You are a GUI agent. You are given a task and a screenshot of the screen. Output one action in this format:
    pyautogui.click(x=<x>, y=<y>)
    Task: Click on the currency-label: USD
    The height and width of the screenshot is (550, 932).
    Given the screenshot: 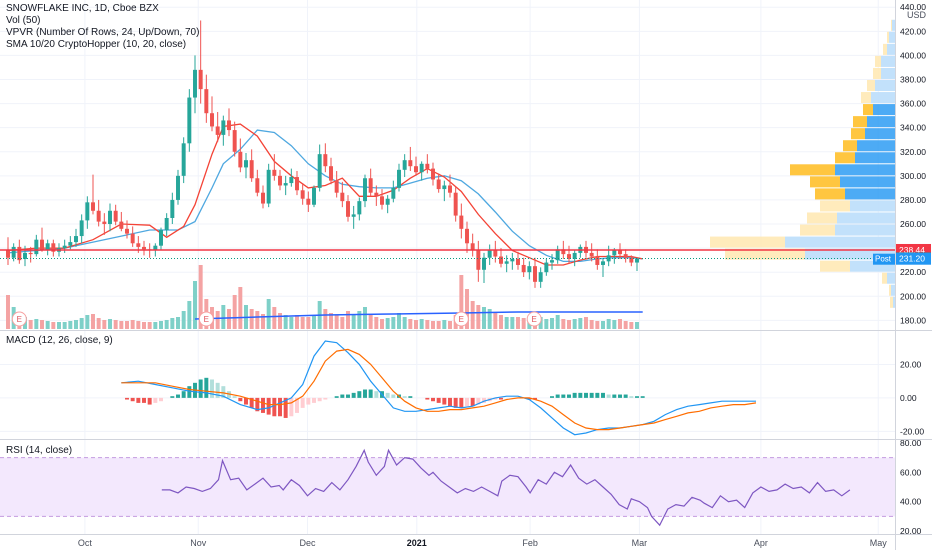 What is the action you would take?
    pyautogui.click(x=916, y=15)
    